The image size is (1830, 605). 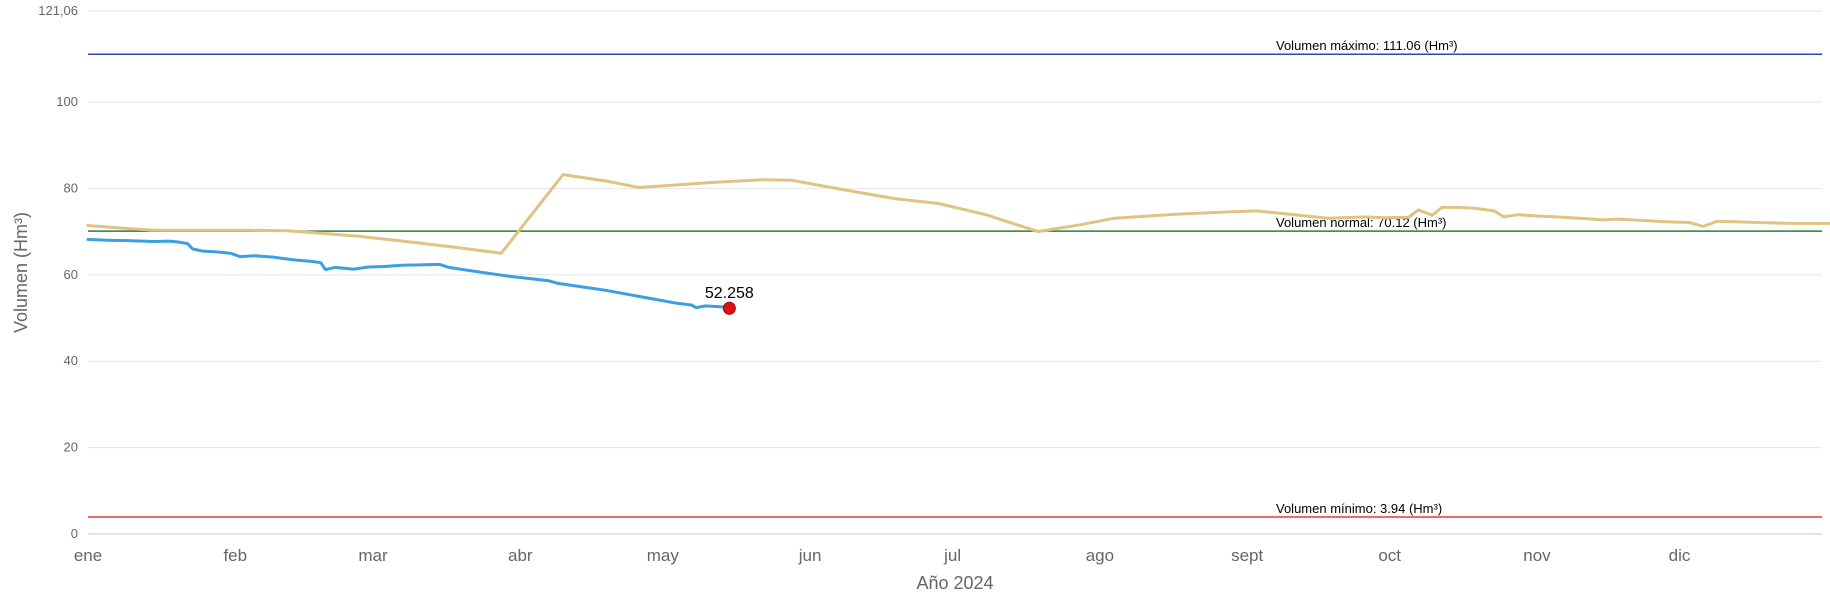 I want to click on x-tick-label: mar, so click(x=373, y=555).